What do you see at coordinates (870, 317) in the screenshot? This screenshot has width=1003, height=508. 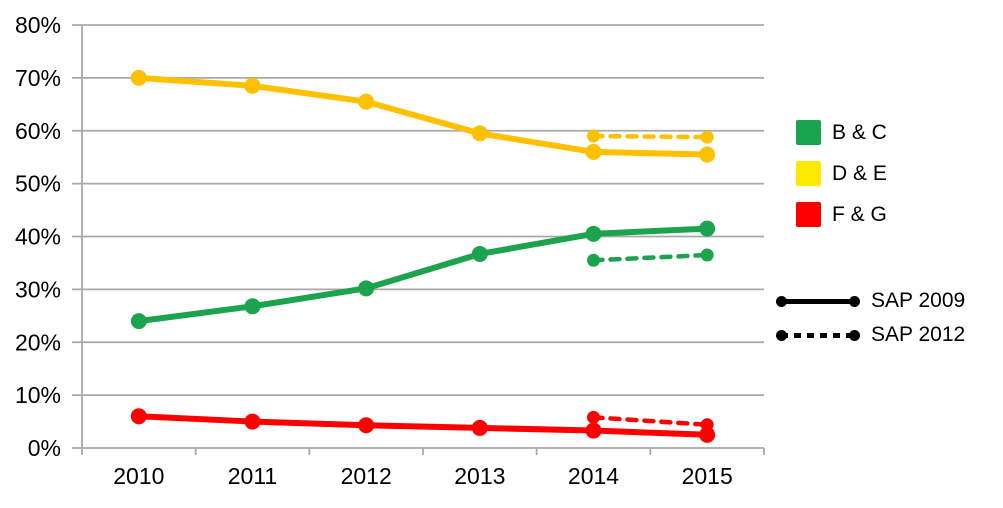 I see `line-style-legend: SAP 2009 SAP 2012` at bounding box center [870, 317].